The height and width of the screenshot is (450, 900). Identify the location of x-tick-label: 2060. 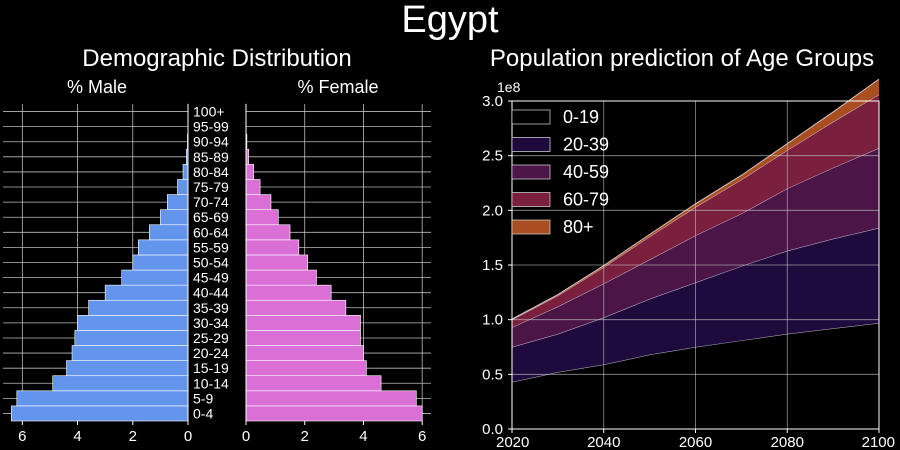
(695, 442).